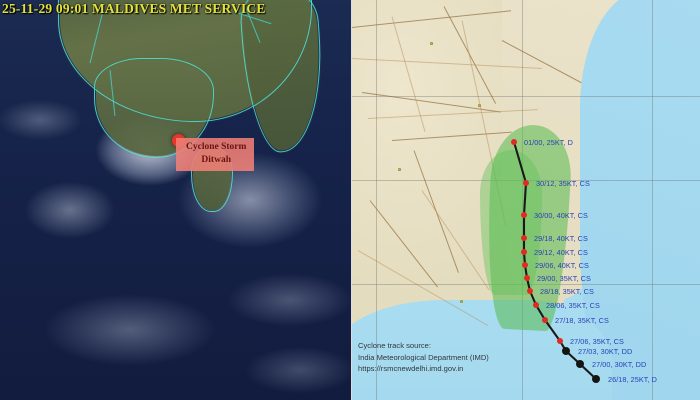 The width and height of the screenshot is (700, 400). I want to click on track-point-label: 29/06, 40KT, CS, so click(562, 265).